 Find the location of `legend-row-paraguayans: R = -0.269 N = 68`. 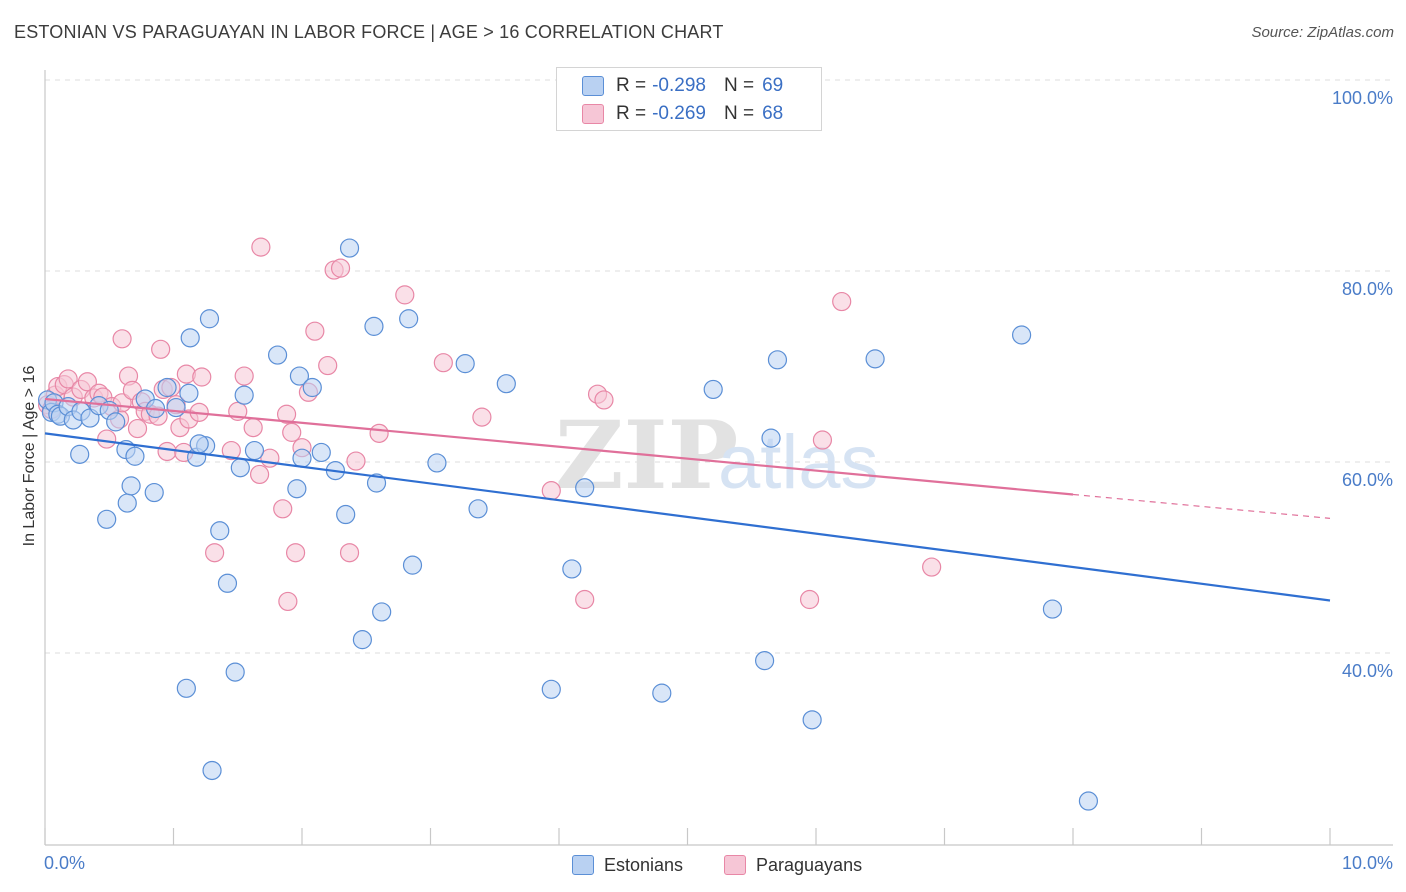

legend-row-paraguayans: R = -0.269 N = 68 is located at coordinates (682, 114).